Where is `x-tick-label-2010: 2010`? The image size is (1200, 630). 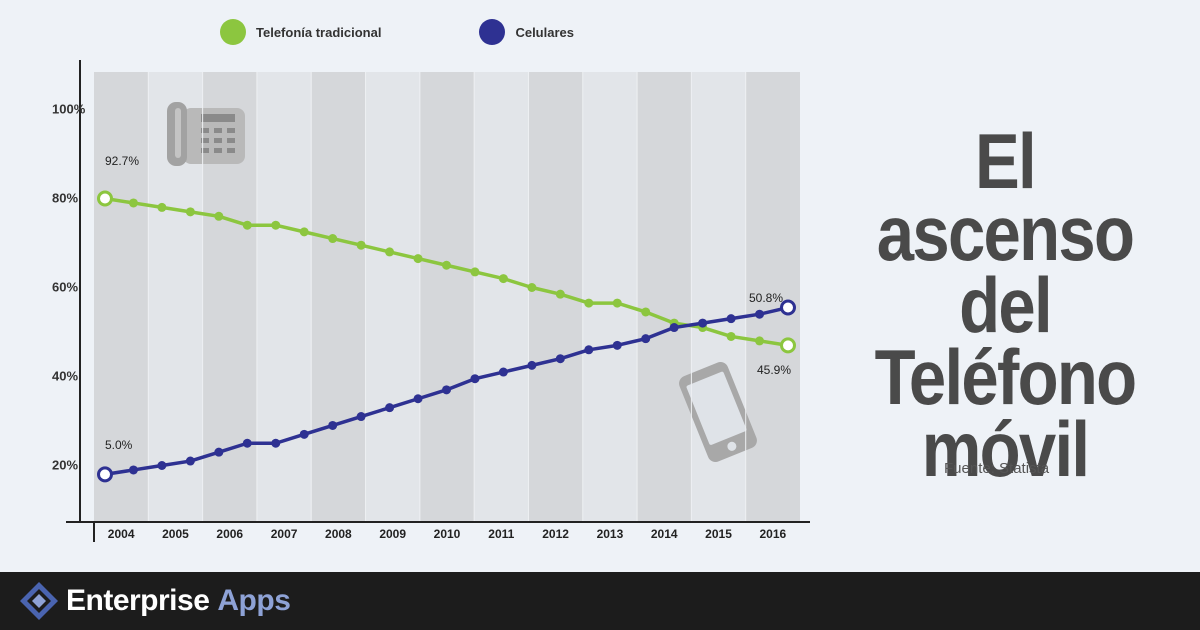 x-tick-label-2010: 2010 is located at coordinates (447, 534).